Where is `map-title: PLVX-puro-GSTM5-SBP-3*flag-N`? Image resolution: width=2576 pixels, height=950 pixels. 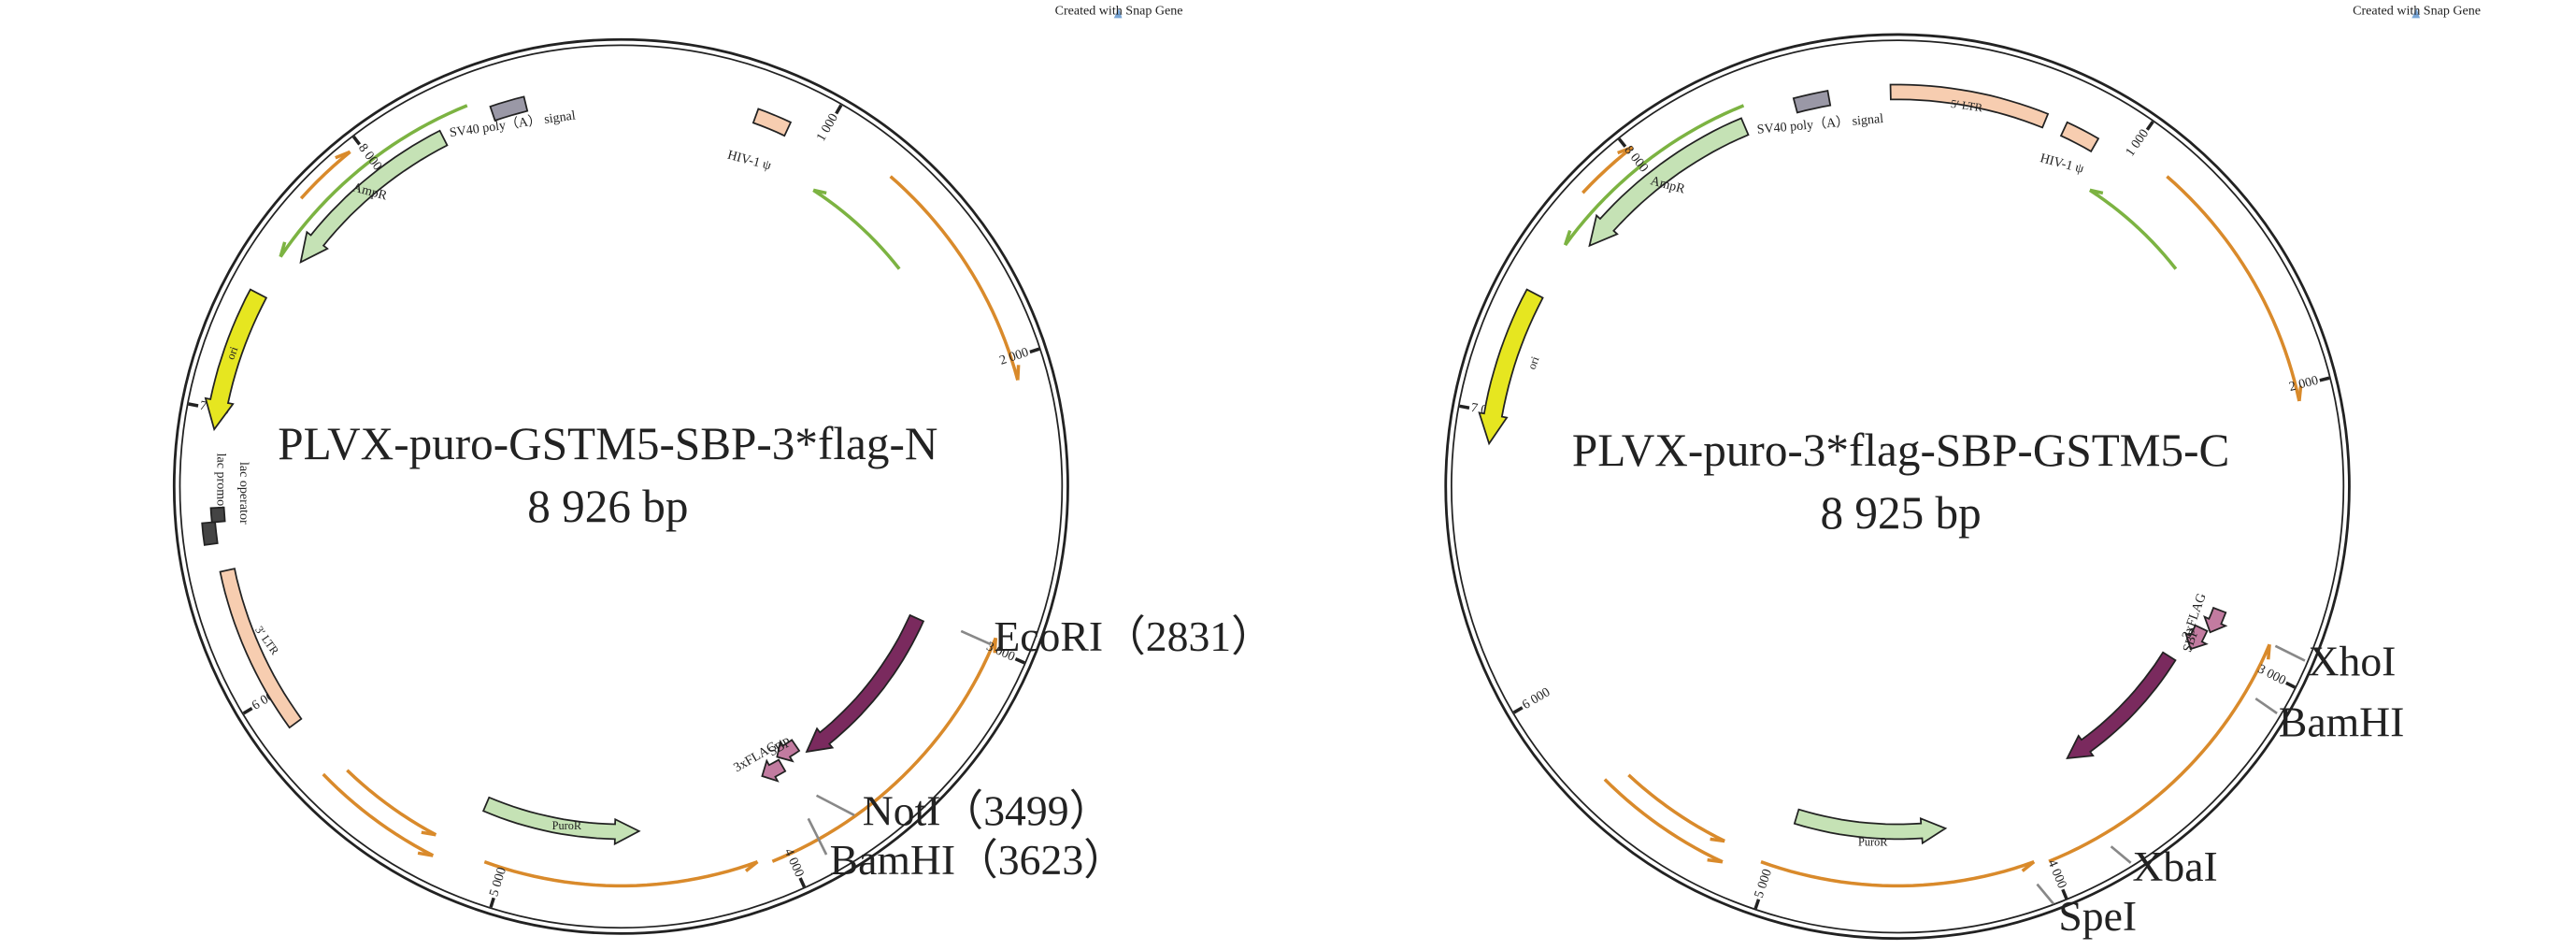
map-title: PLVX-puro-GSTM5-SBP-3*flag-N is located at coordinates (607, 443).